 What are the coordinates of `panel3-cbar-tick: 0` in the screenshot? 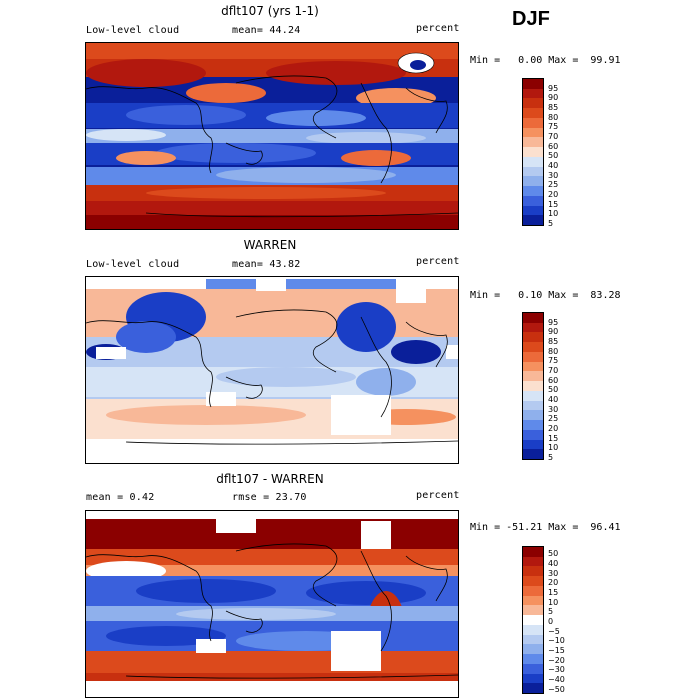 It's located at (551, 621).